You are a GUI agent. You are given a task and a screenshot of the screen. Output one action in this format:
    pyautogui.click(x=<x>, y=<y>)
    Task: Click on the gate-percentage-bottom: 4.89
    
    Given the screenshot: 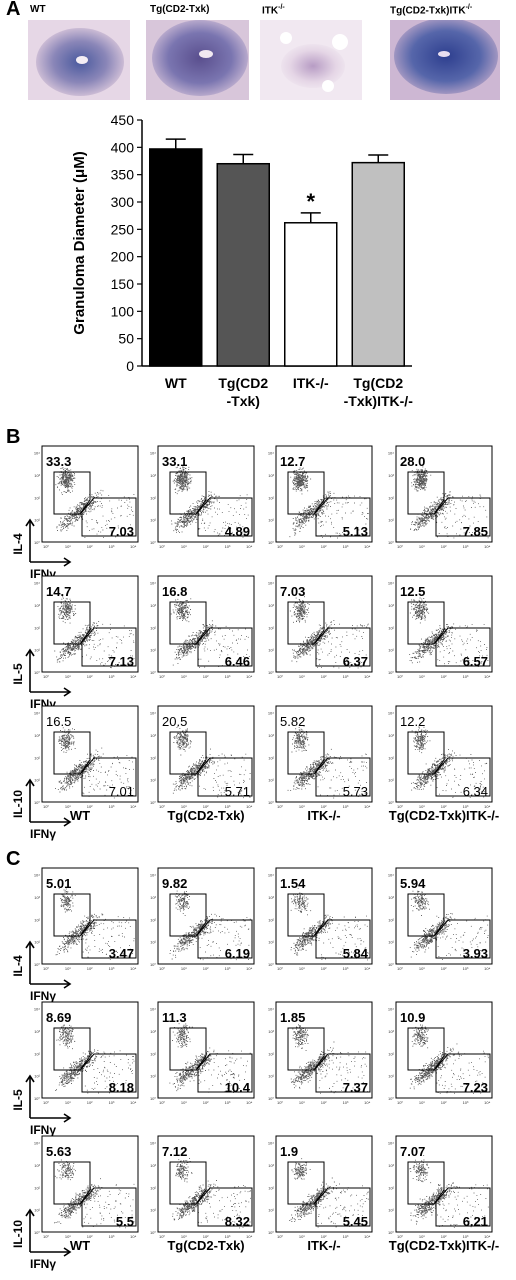 What is the action you would take?
    pyautogui.click(x=237, y=531)
    